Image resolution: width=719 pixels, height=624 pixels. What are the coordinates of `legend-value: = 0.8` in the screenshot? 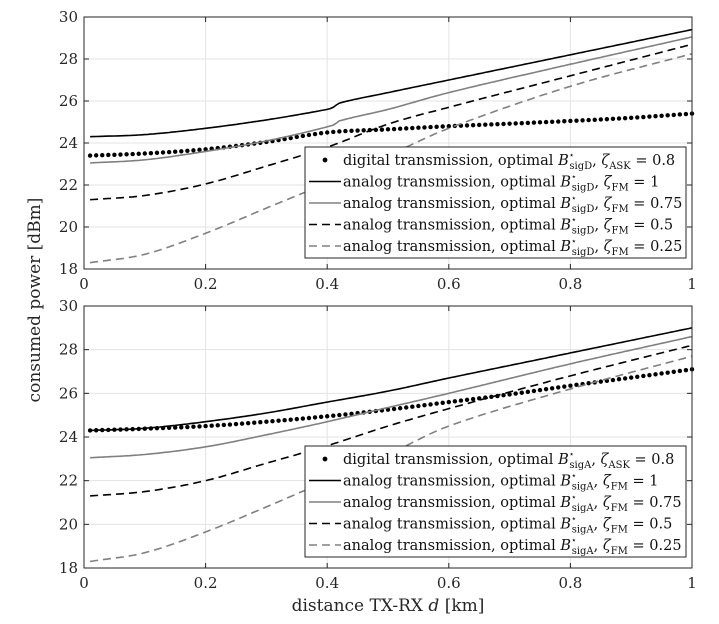 It's located at (653, 161).